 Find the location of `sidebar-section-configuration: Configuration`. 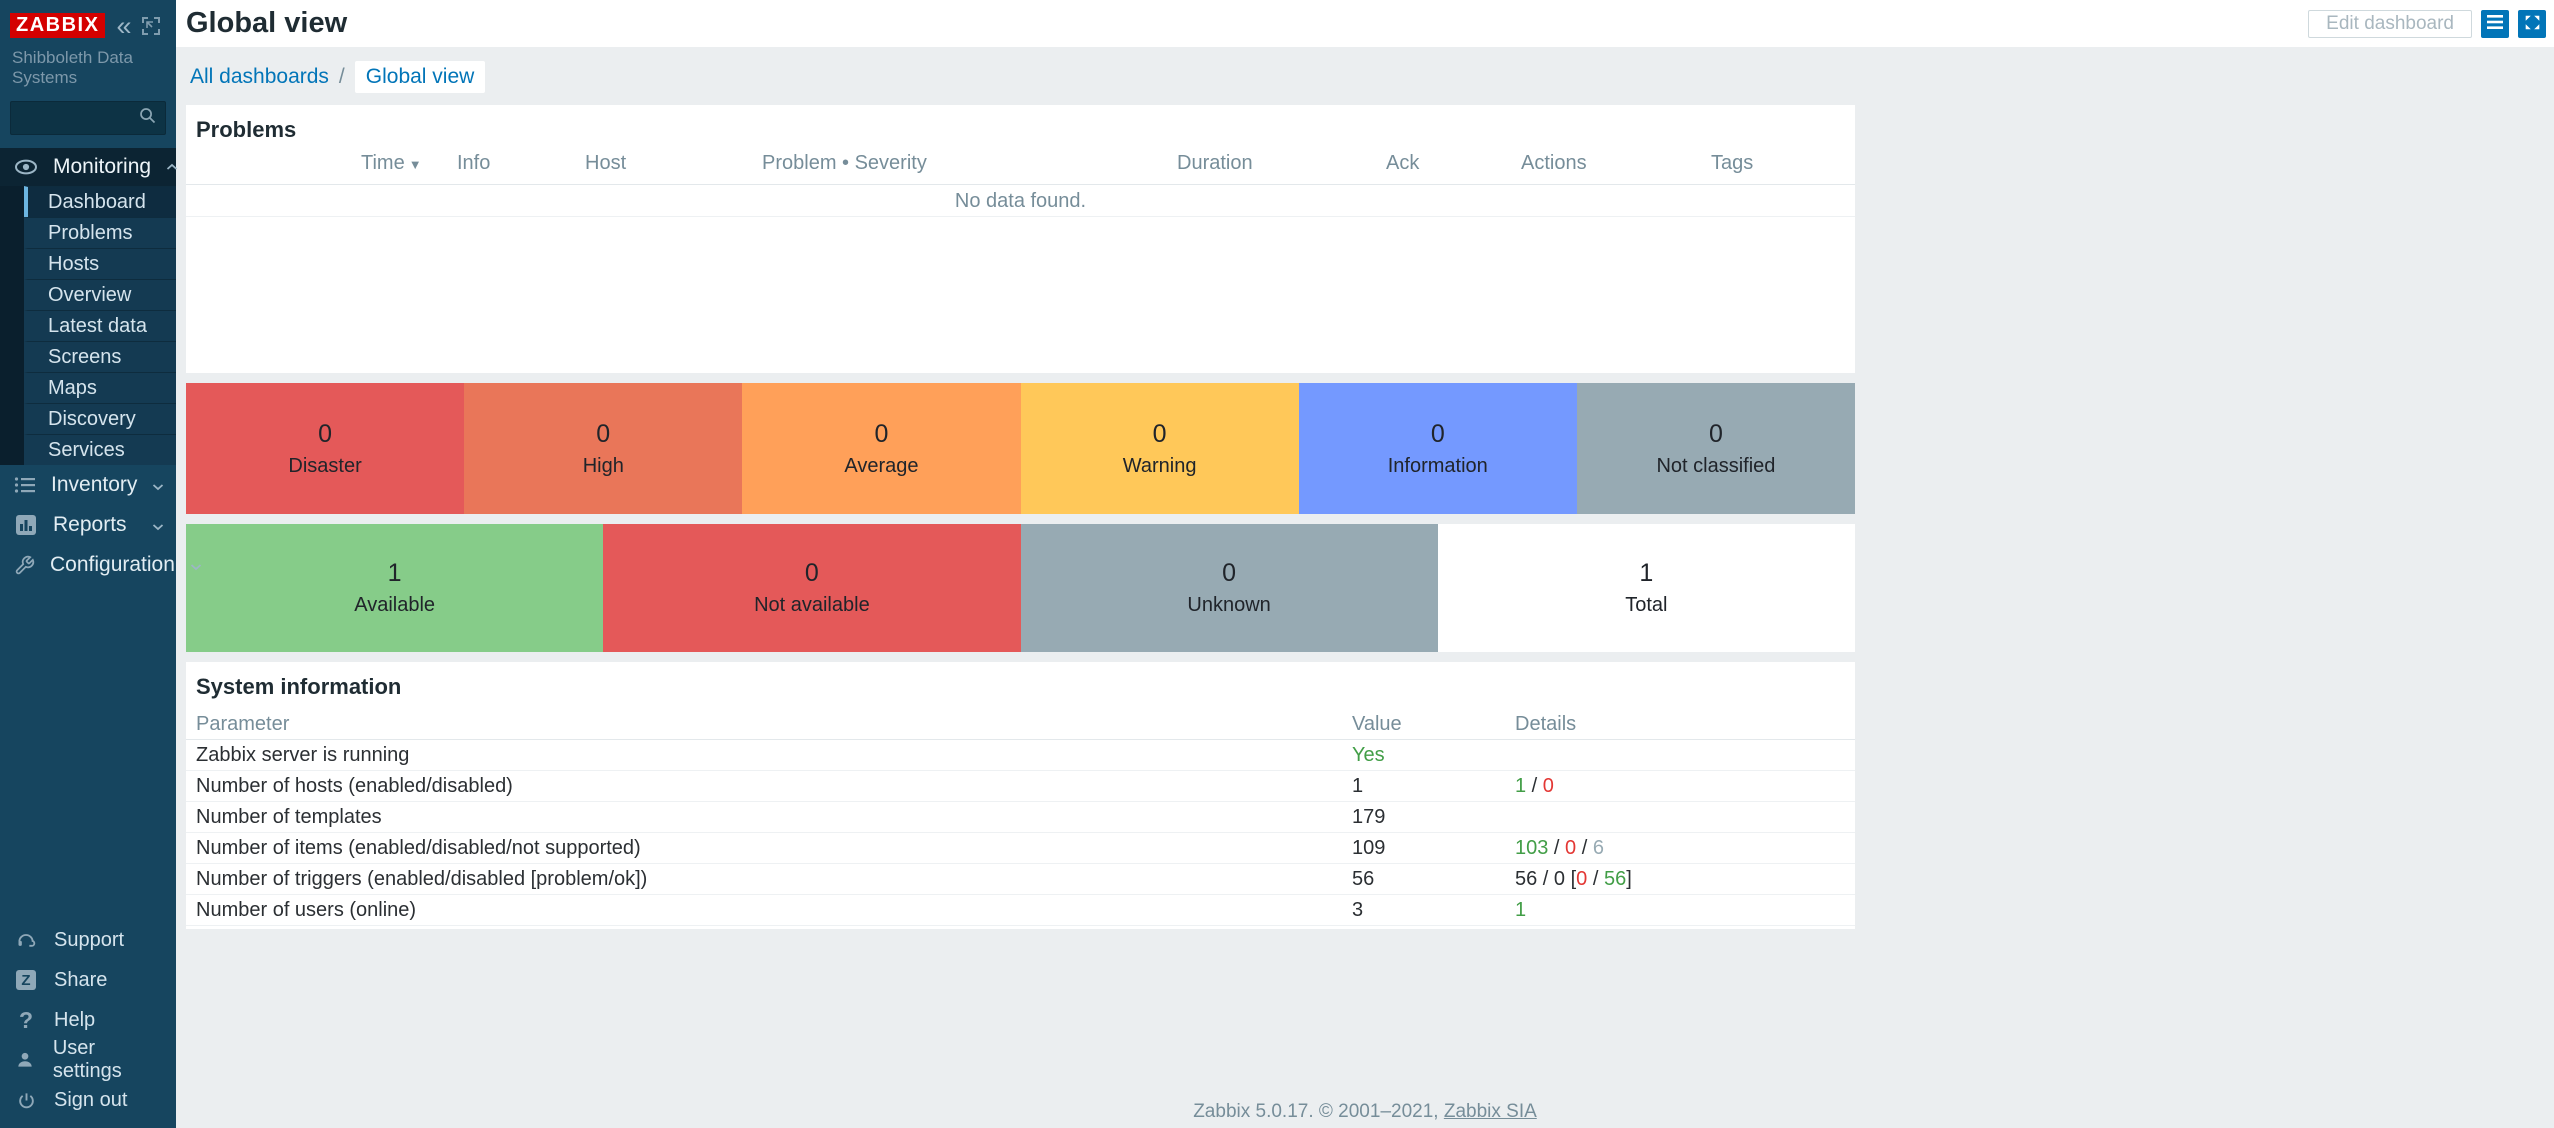

sidebar-section-configuration: Configuration is located at coordinates (101, 565).